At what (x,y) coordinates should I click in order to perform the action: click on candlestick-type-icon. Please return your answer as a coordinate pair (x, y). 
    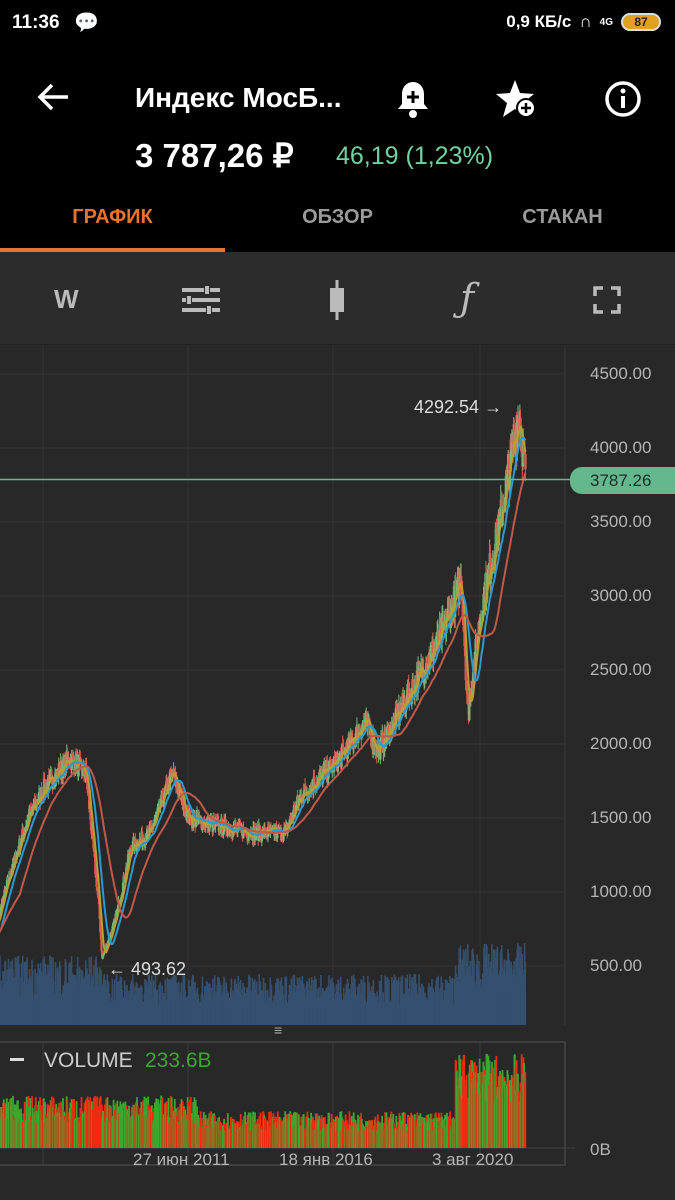
    Looking at the image, I should click on (337, 300).